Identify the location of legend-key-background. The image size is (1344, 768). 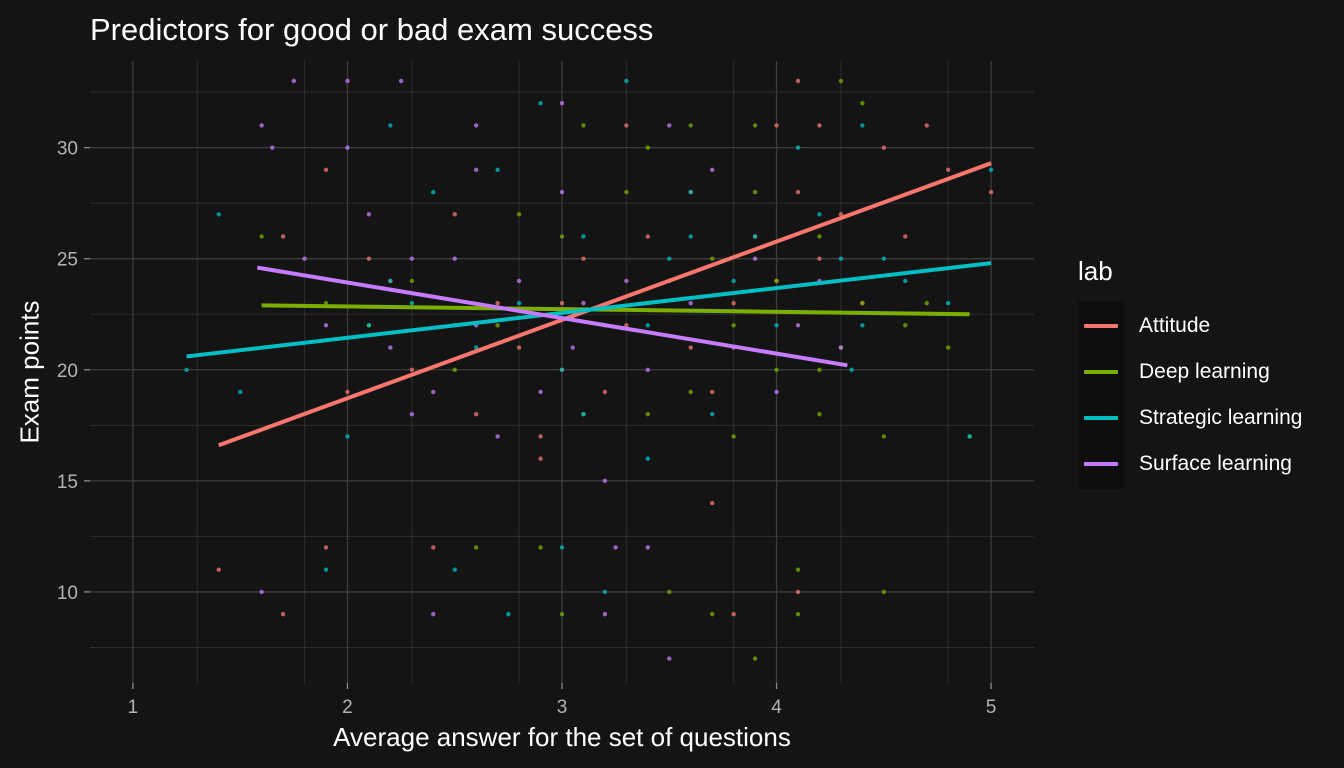
(1101, 395).